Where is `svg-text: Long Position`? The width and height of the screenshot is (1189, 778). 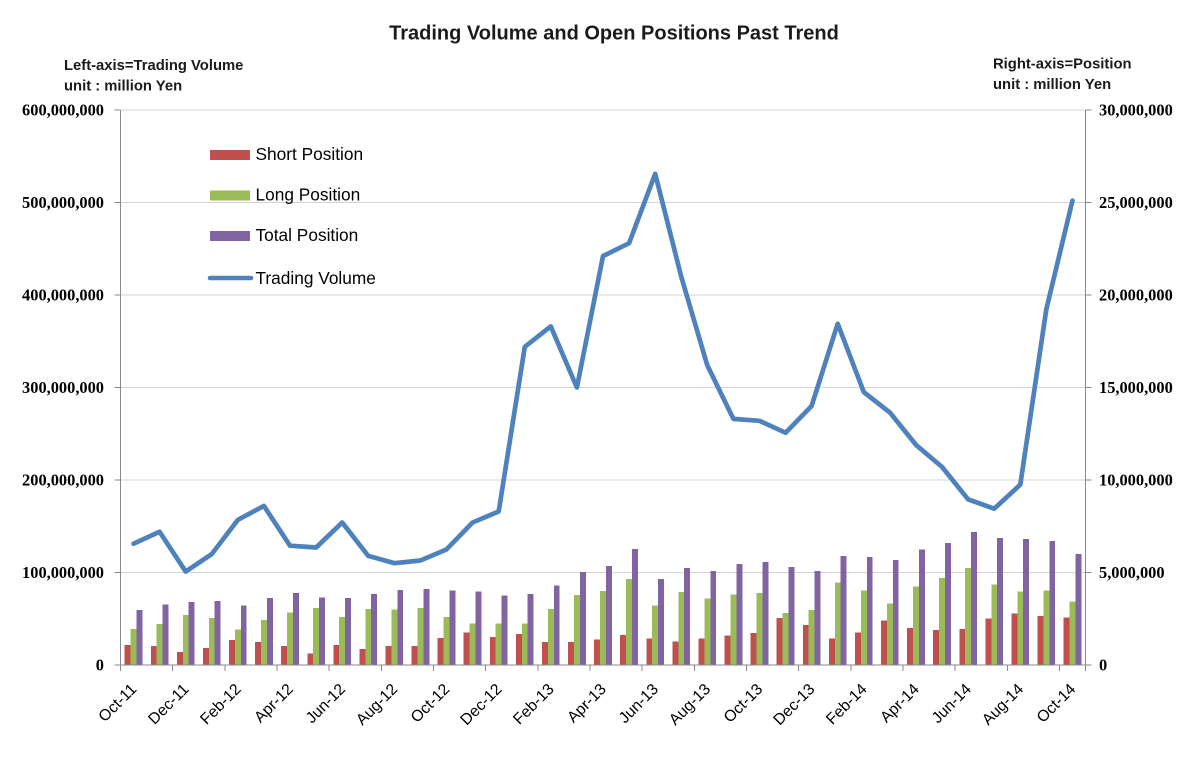
svg-text: Long Position is located at coordinates (308, 195).